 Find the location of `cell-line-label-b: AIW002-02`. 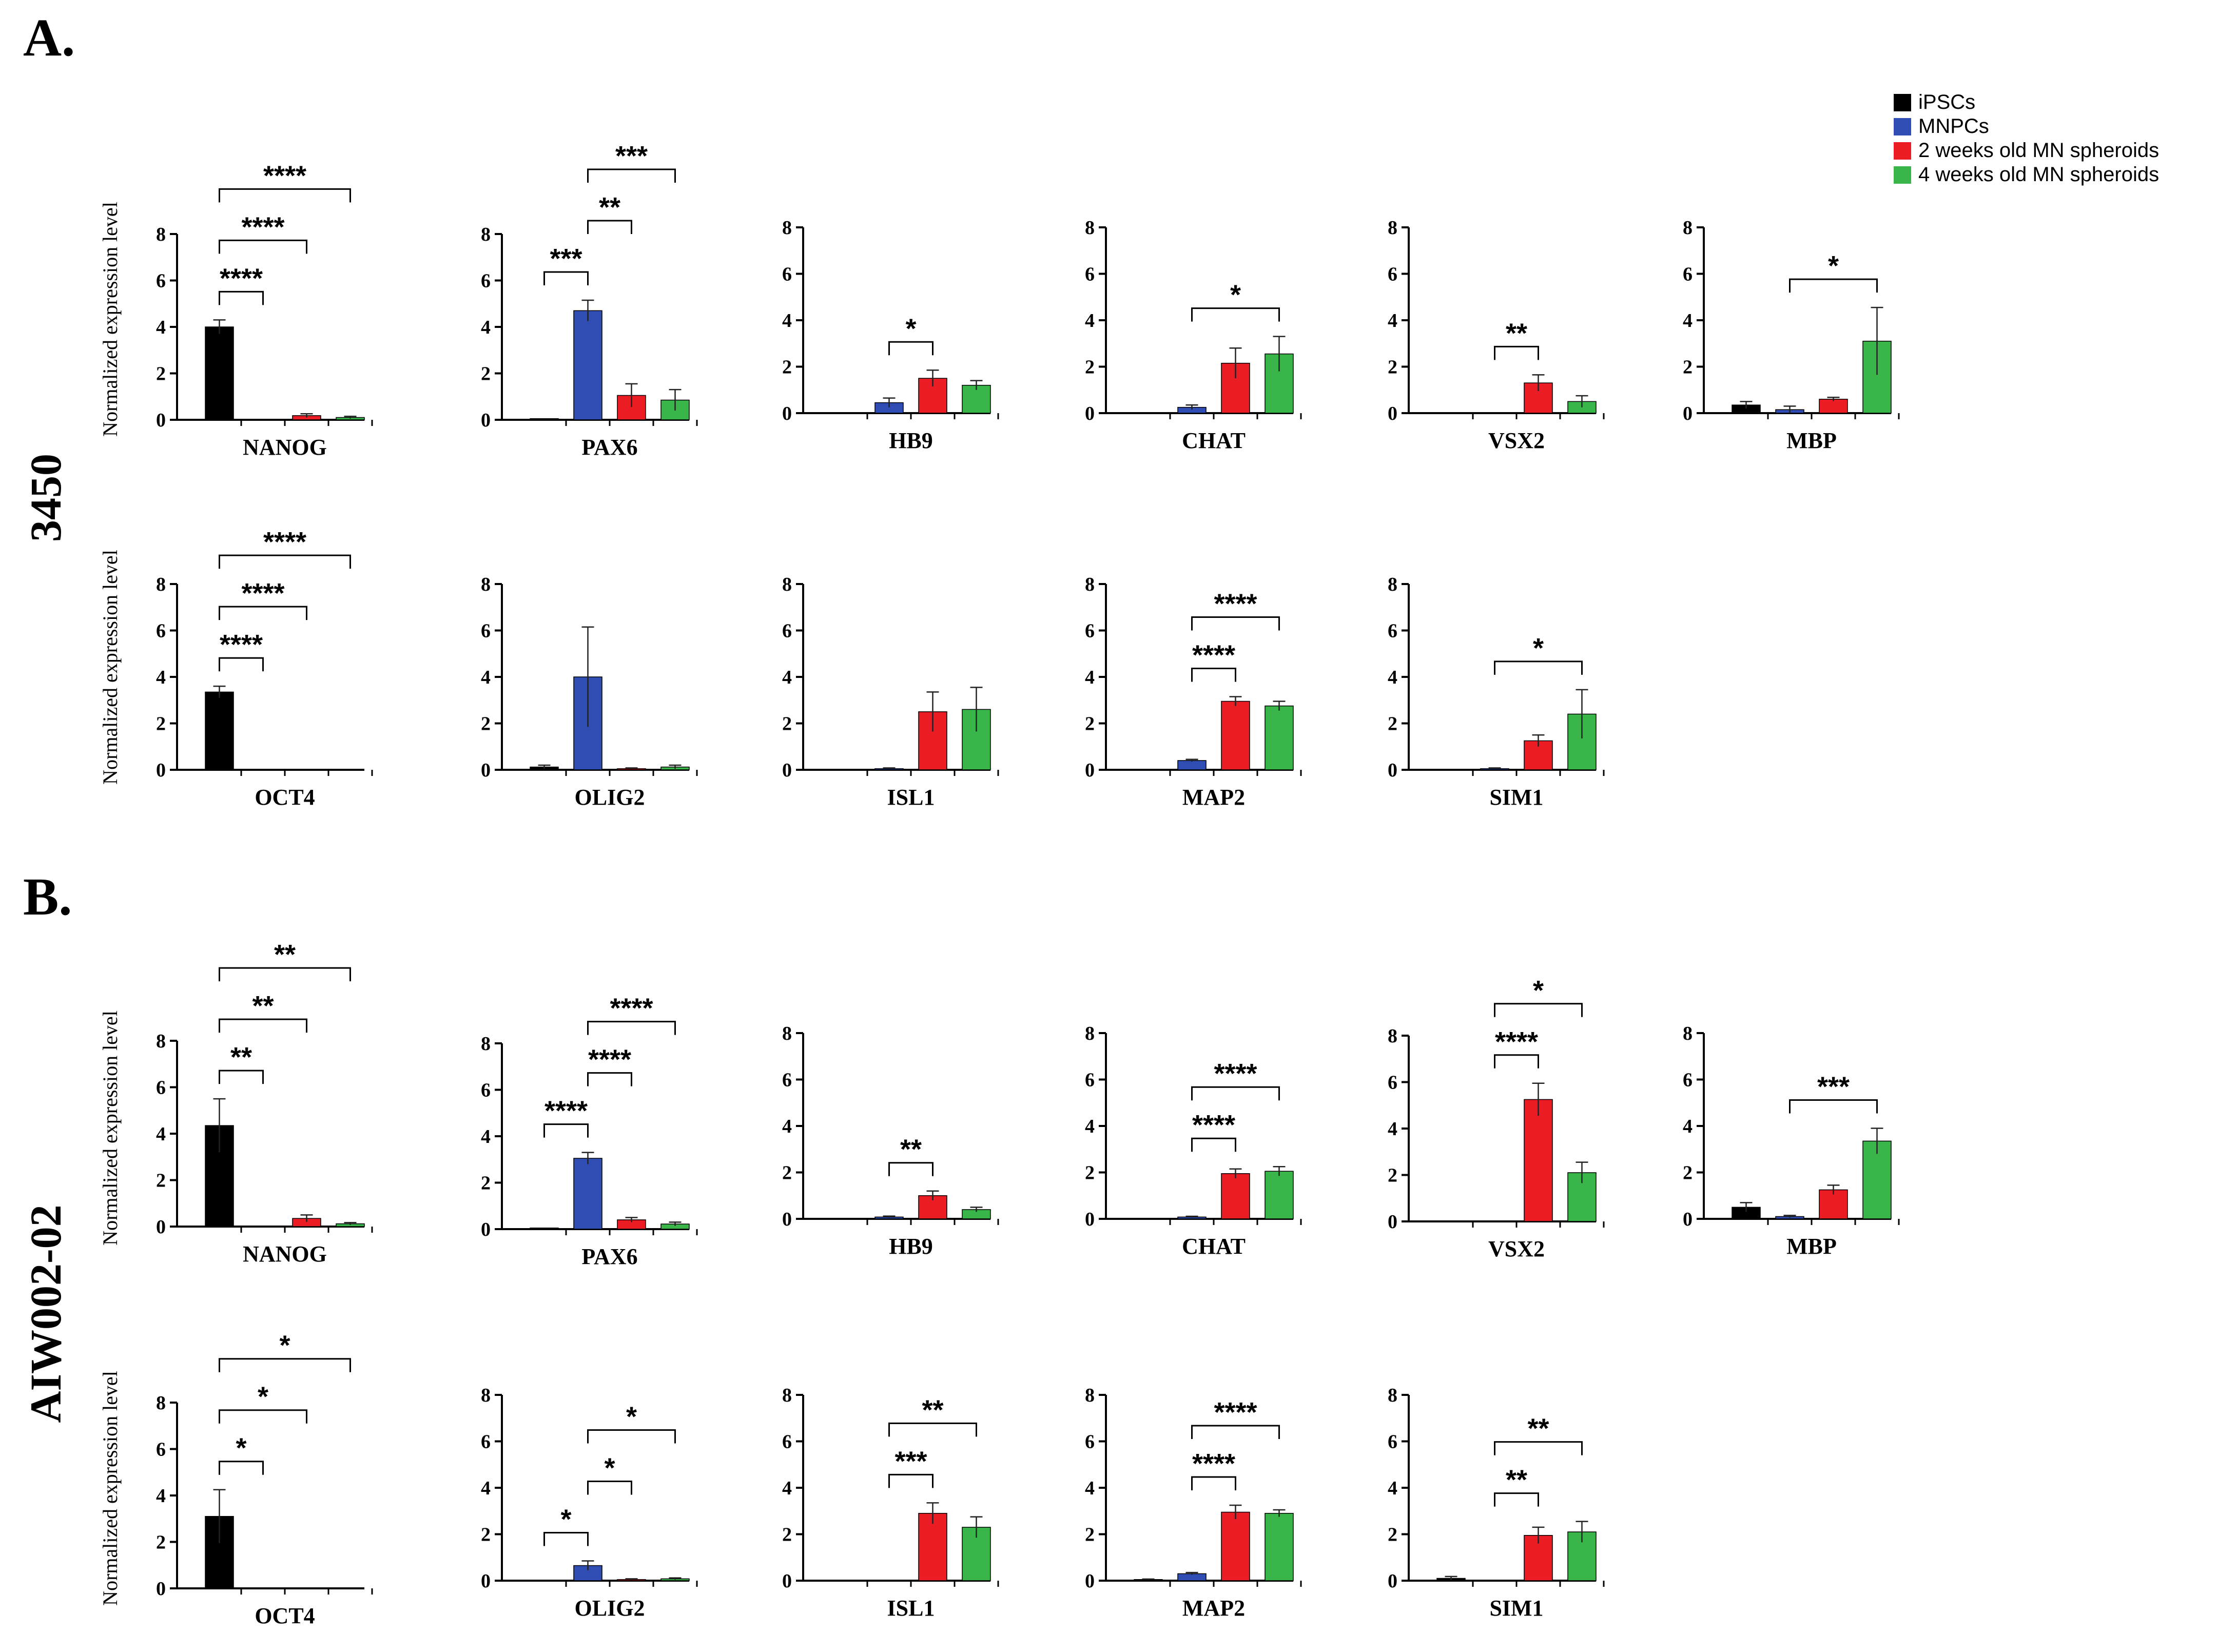

cell-line-label-b: AIW002-02 is located at coordinates (45, 1313).